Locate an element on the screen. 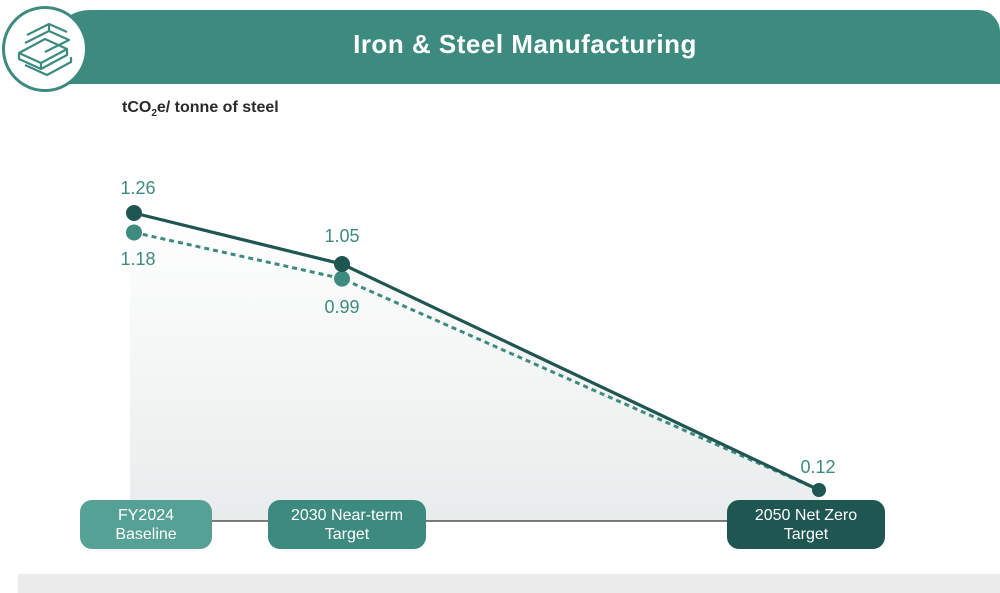 The width and height of the screenshot is (1000, 593). value-label-2050: 0.12 is located at coordinates (817, 467).